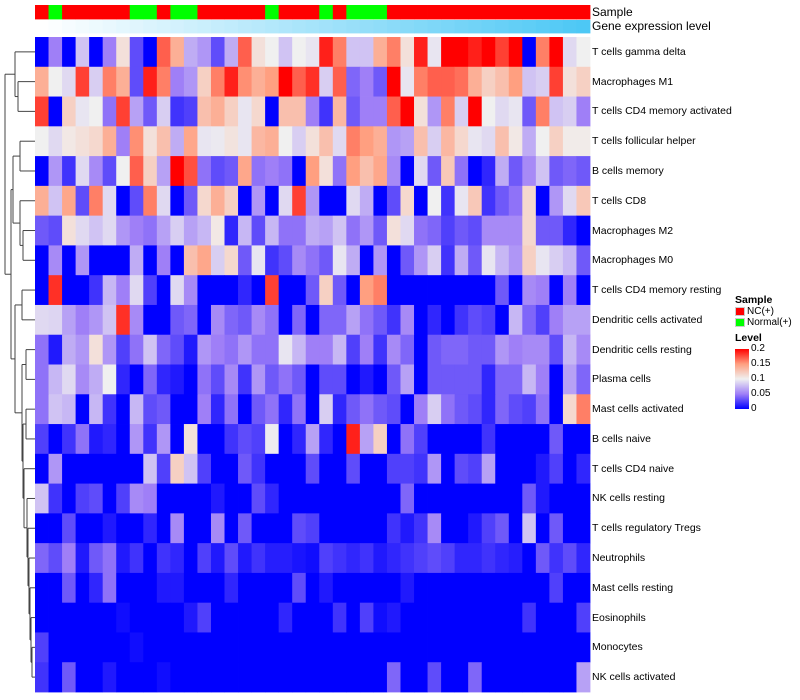 This screenshot has height=700, width=800. I want to click on row-label: Mast cells activated, so click(638, 409).